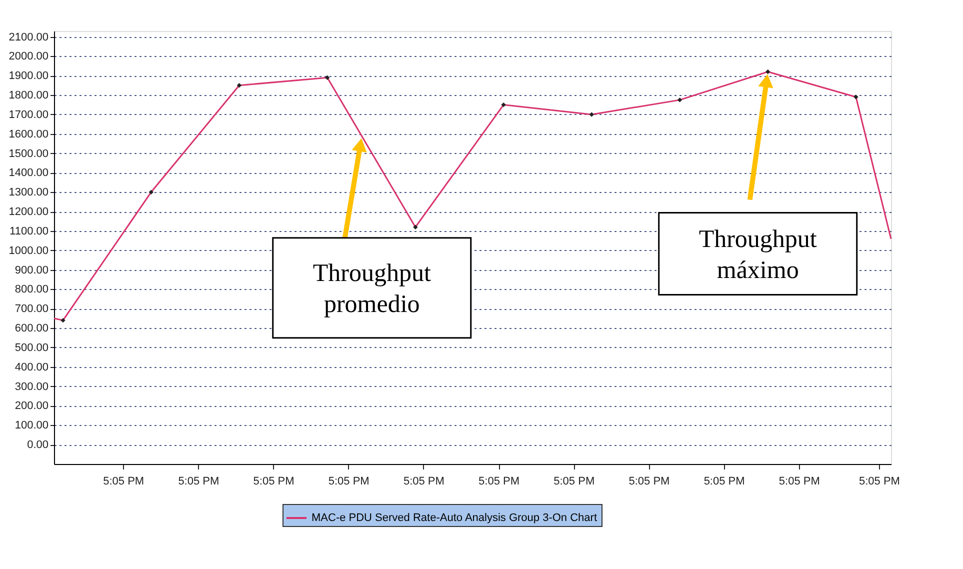 This screenshot has width=963, height=569. I want to click on y-tick-label: 900.00, so click(31, 270).